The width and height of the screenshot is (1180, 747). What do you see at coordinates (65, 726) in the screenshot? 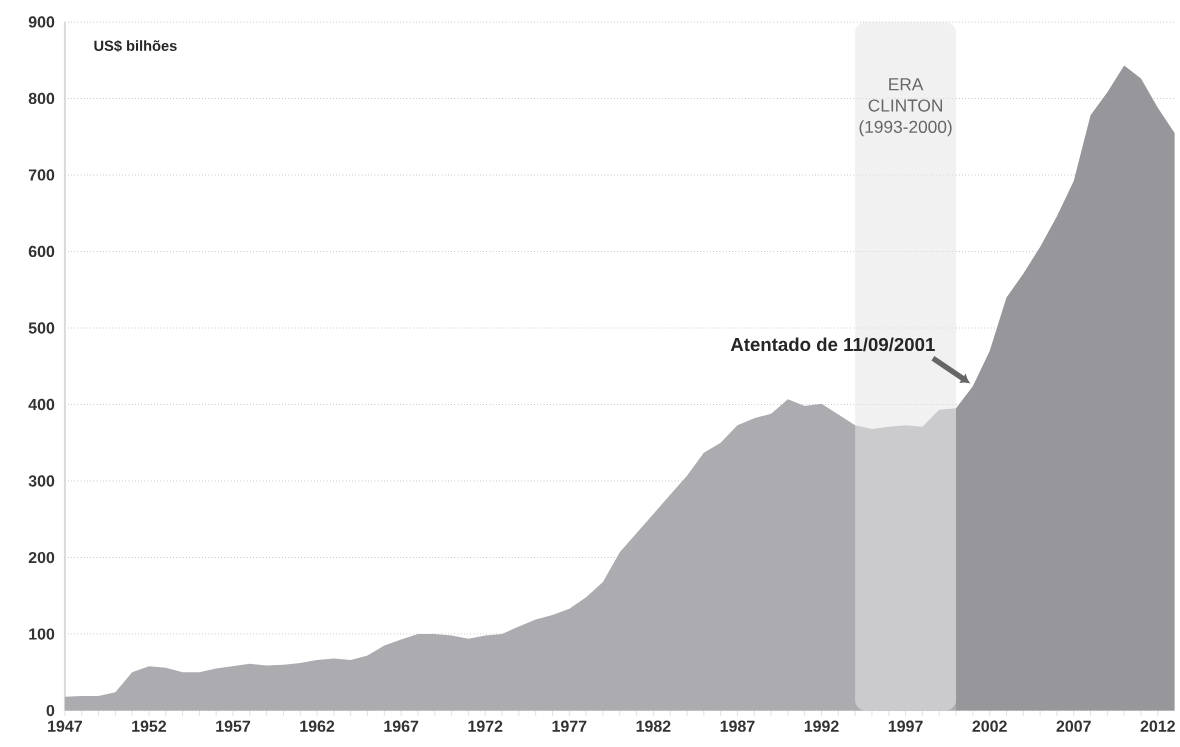
I see `x-tick-label: 1947` at bounding box center [65, 726].